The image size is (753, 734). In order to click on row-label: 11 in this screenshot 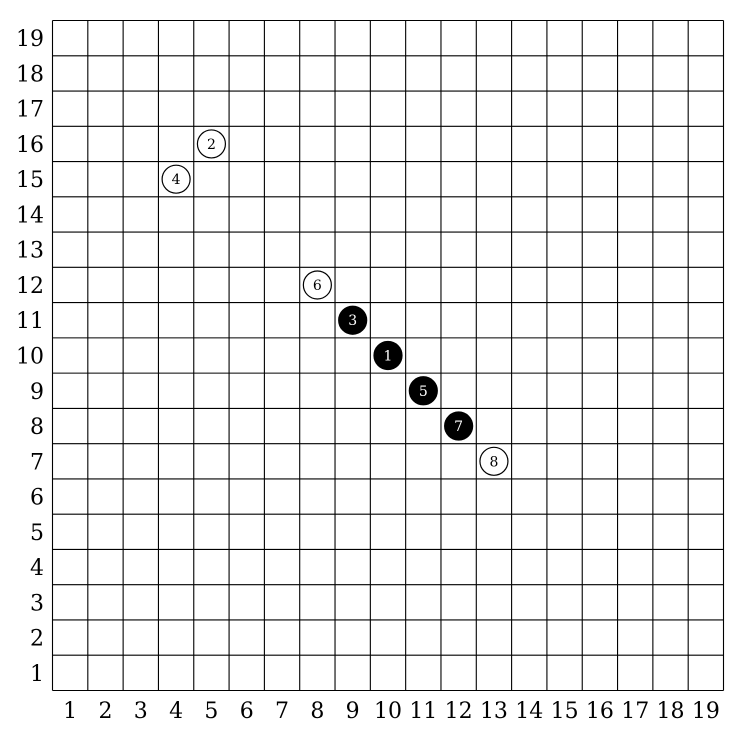, I will do `click(30, 321)`.